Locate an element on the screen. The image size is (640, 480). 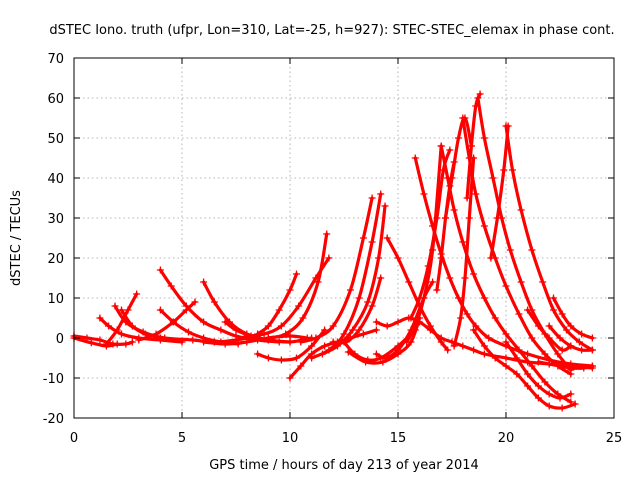
y-tick-label: 30 is located at coordinates (55, 219).